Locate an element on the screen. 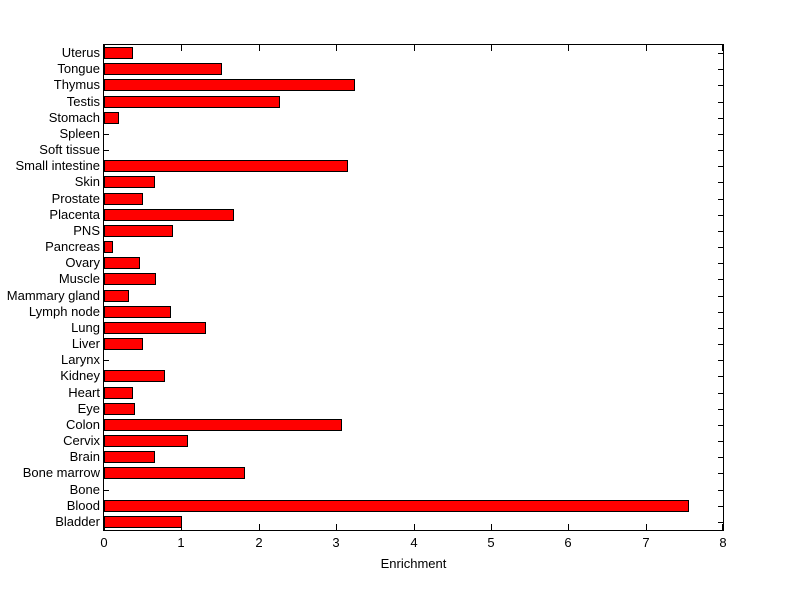  bar-colon is located at coordinates (223, 425).